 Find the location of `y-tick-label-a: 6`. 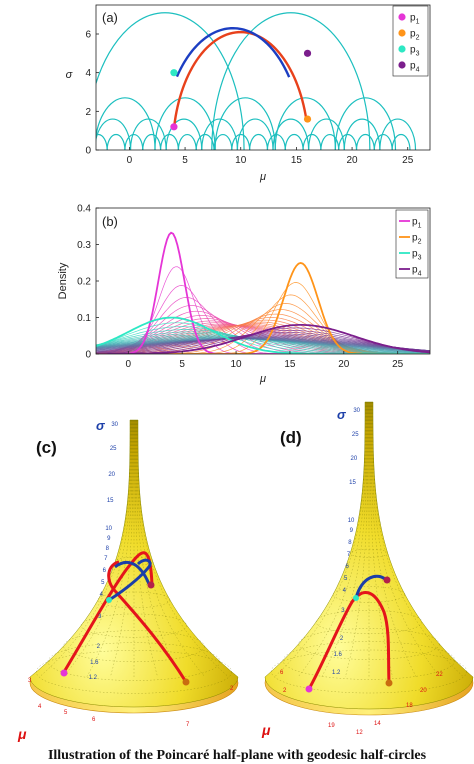

y-tick-label-a: 6 is located at coordinates (88, 35).